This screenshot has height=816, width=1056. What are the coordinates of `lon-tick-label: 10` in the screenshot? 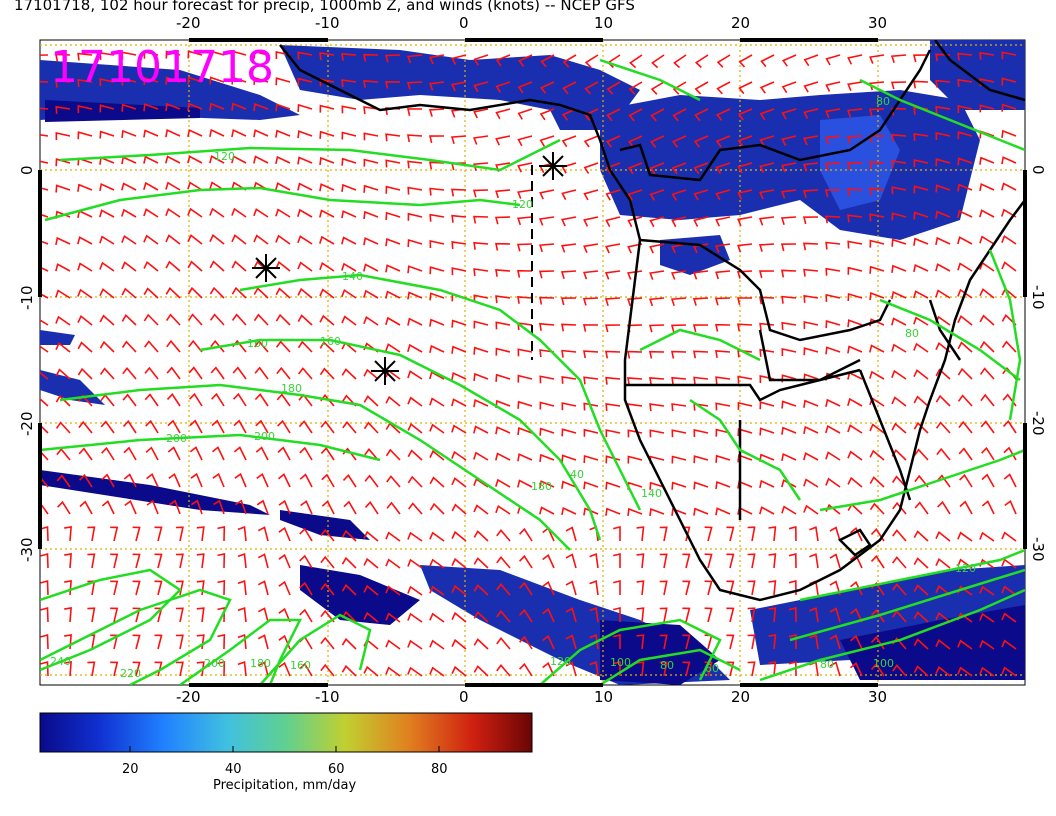 It's located at (603, 23).